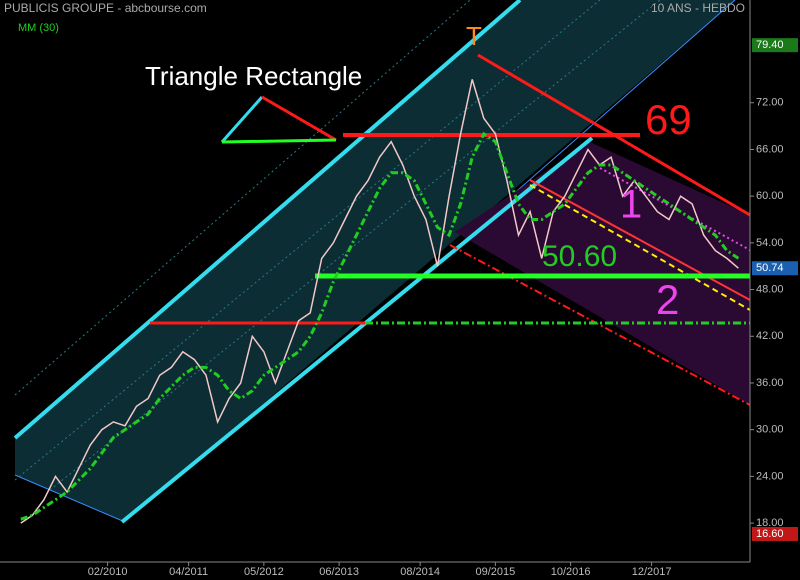 This screenshot has width=800, height=580. Describe the element at coordinates (770, 336) in the screenshot. I see `y-tick-label: 42.00` at that location.